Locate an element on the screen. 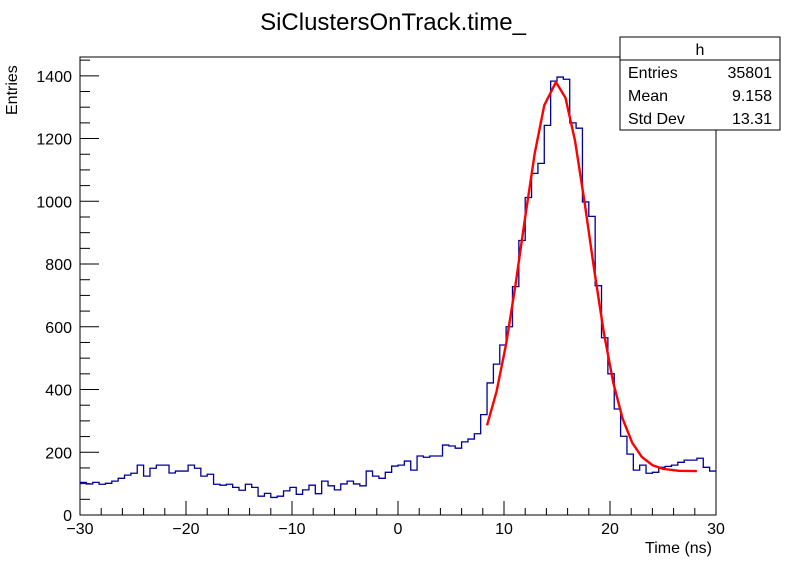  y-tick-label: 1200 is located at coordinates (54, 140).